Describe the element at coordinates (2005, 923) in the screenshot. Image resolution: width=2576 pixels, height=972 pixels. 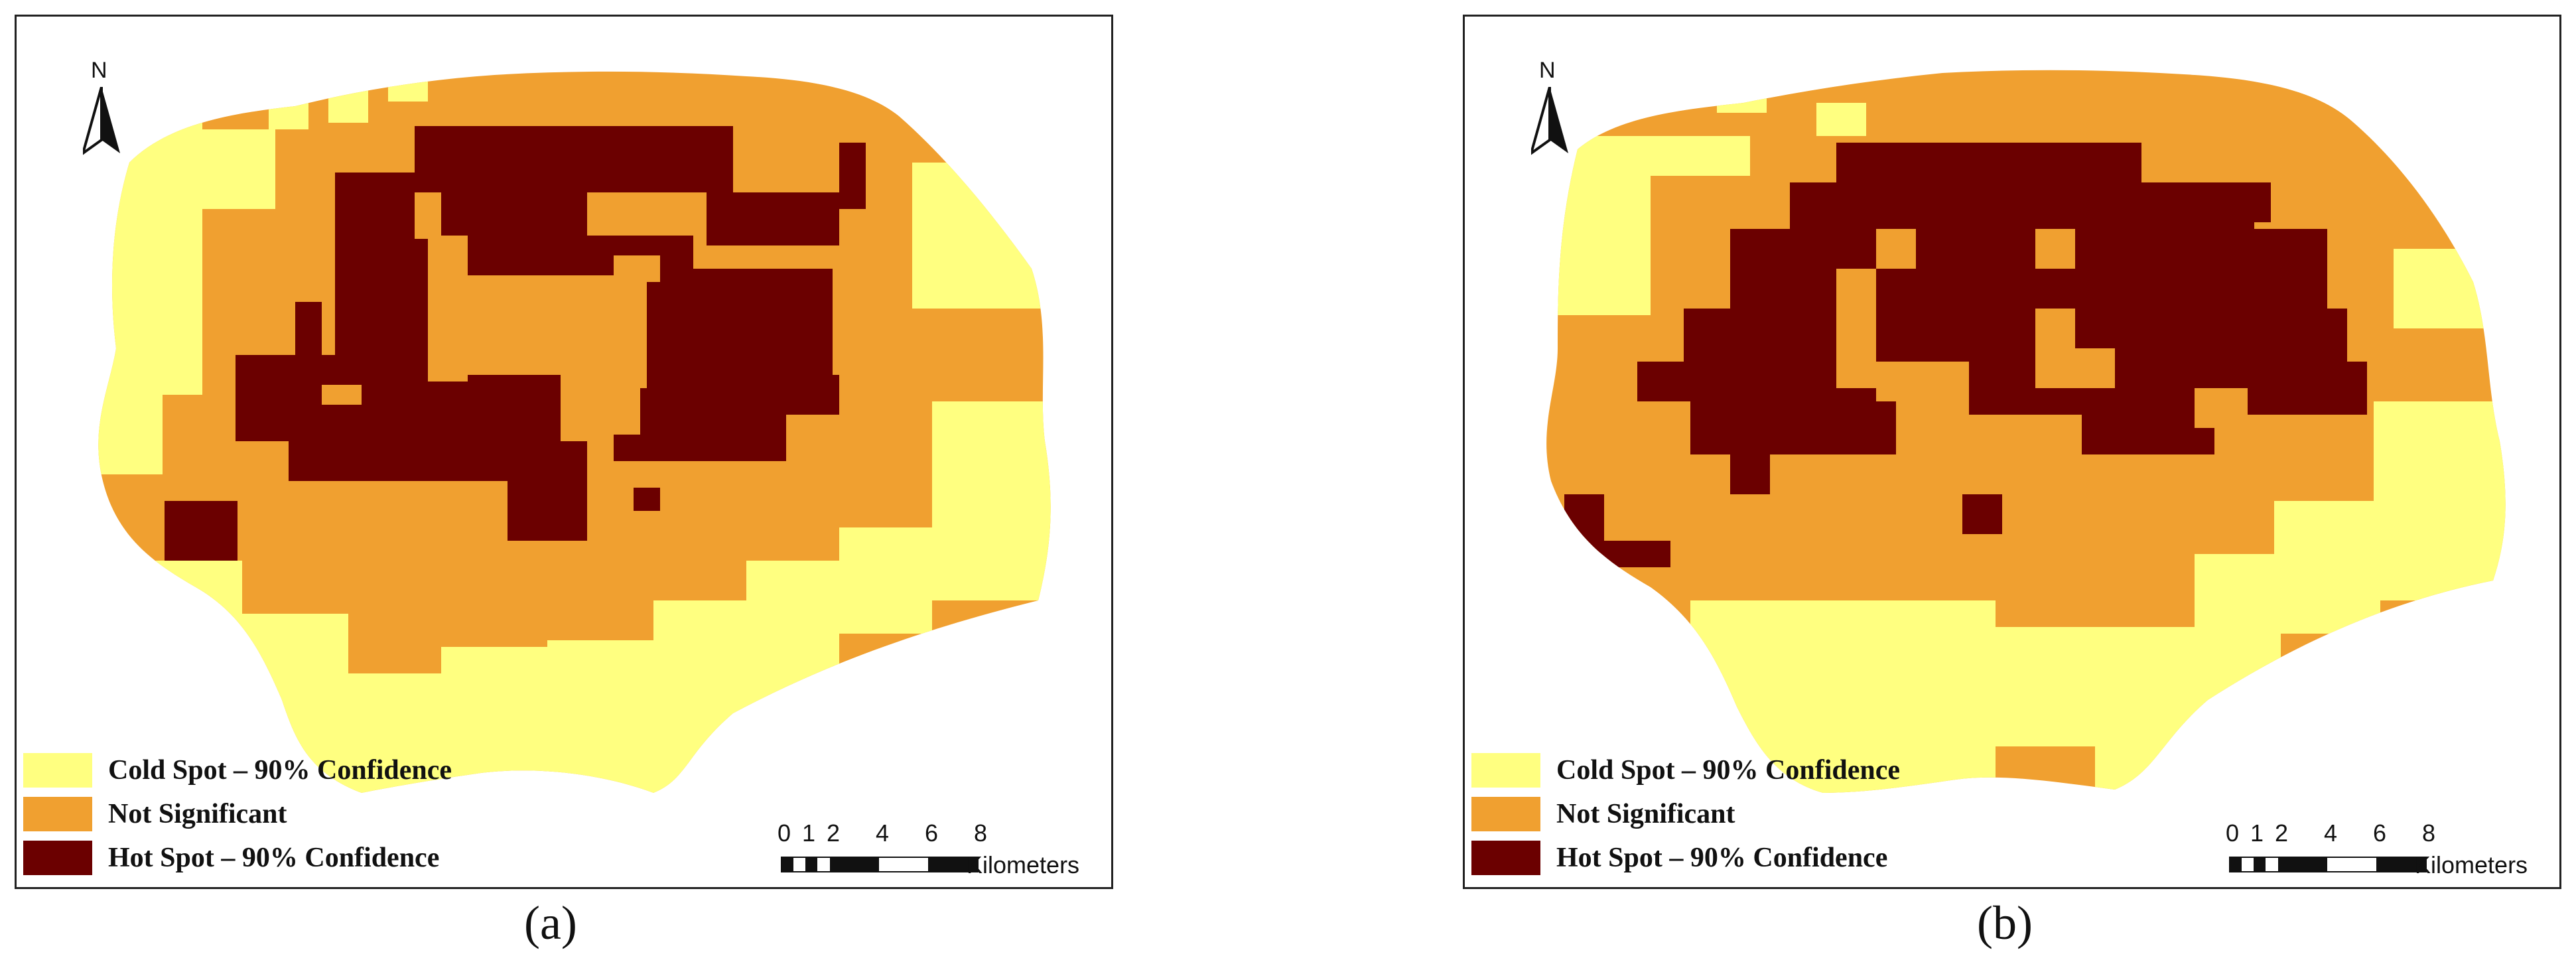
I see `caption-b: (b)` at that location.